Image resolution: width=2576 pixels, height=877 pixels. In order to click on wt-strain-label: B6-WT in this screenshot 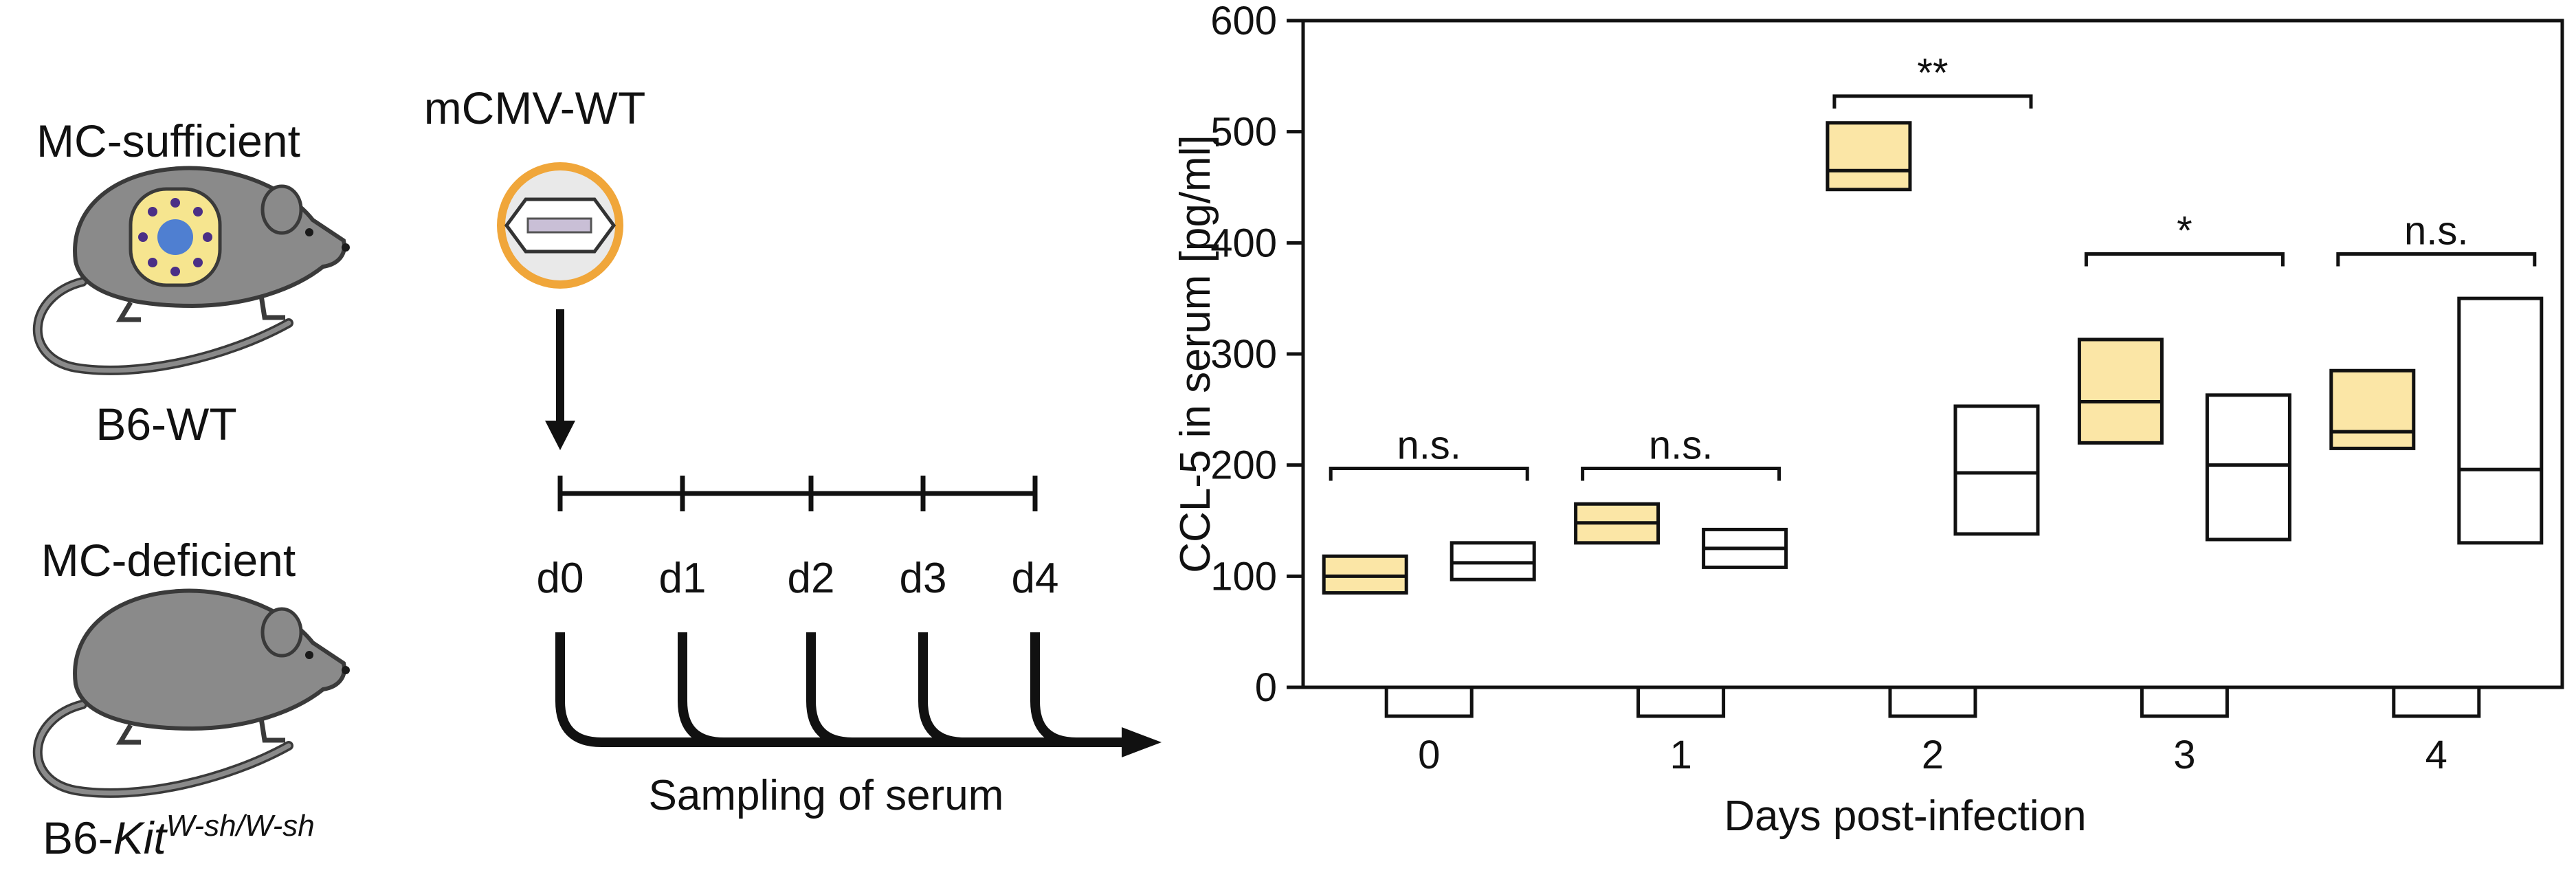, I will do `click(166, 424)`.